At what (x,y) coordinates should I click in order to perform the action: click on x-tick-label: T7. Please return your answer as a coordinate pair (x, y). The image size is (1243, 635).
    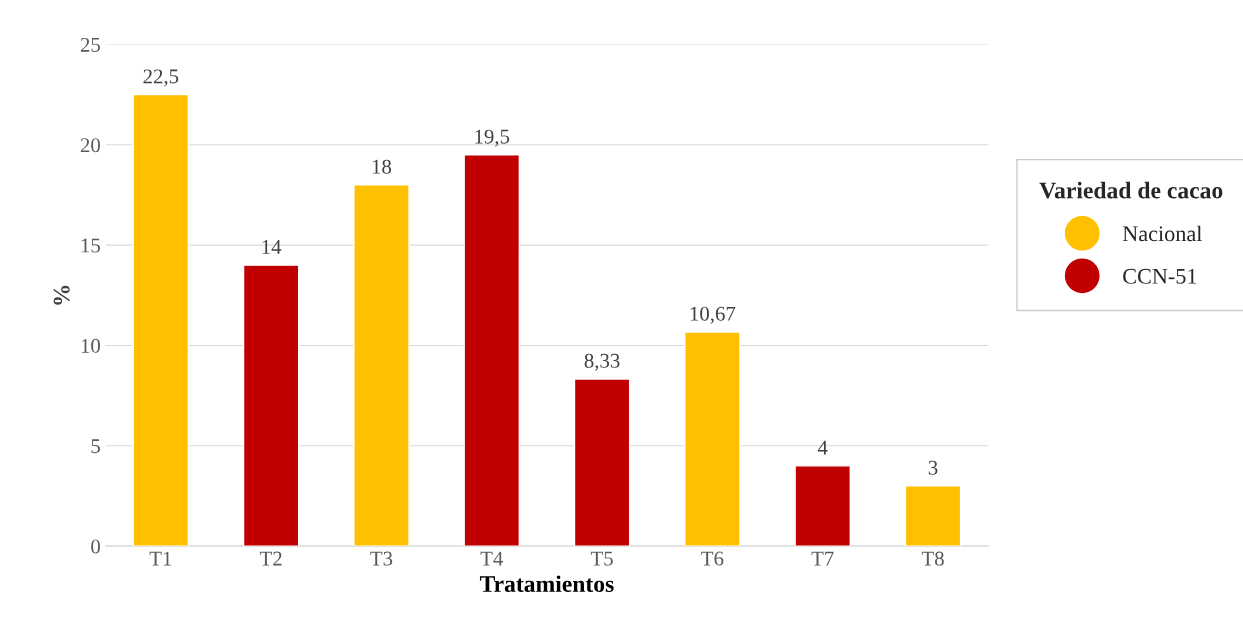
    Looking at the image, I should click on (822, 558).